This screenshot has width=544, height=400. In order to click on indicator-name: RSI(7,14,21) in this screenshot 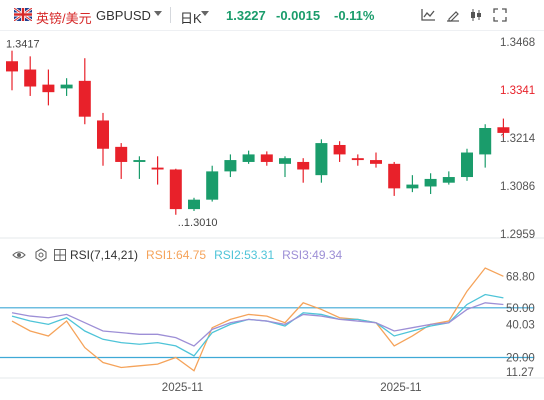, I will do `click(104, 255)`.